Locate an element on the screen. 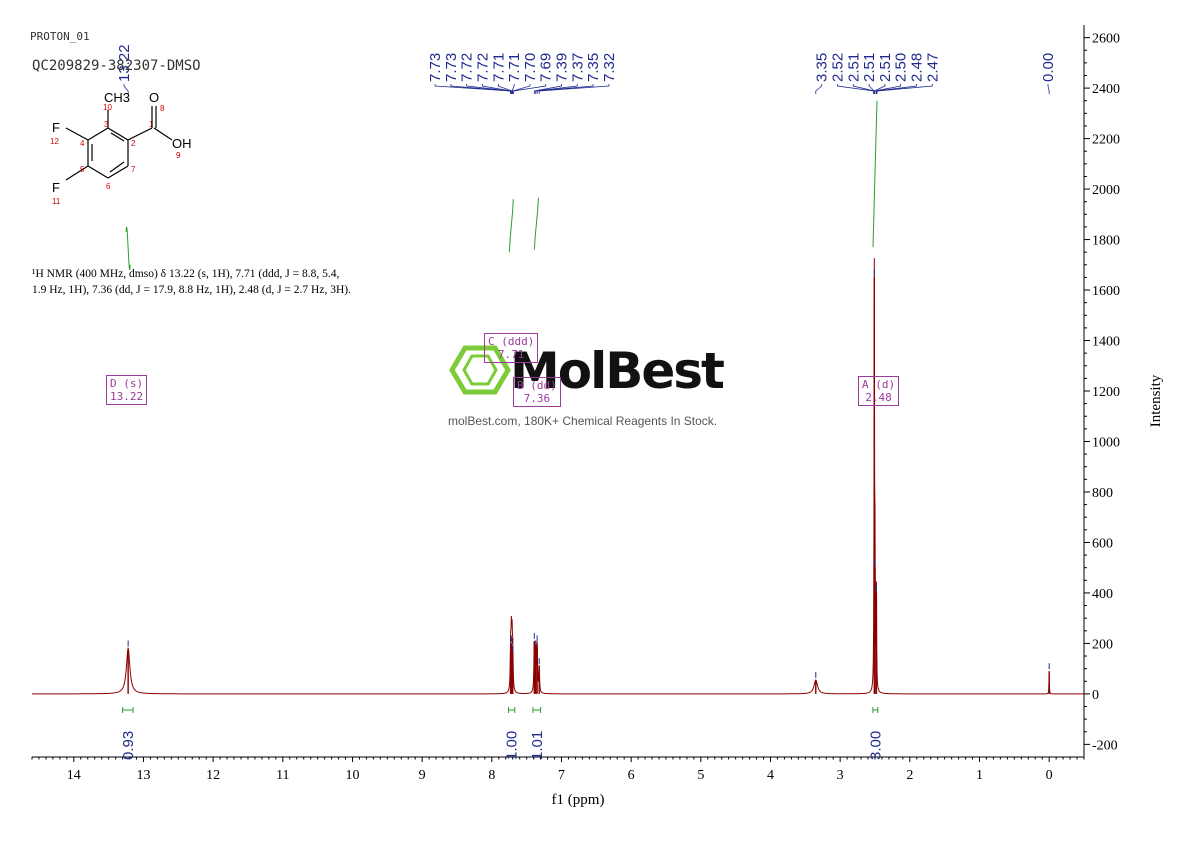 The image size is (1190, 841). y-tick-label: 1600 is located at coordinates (1106, 291).